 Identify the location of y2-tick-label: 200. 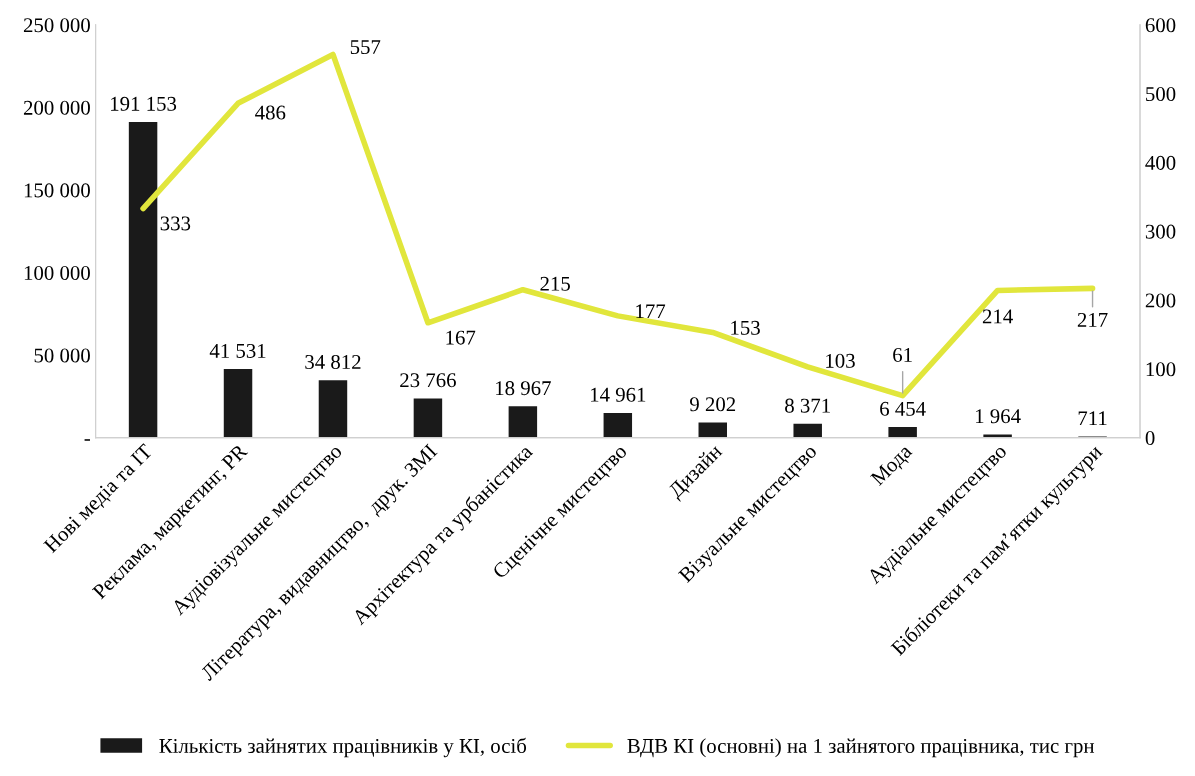
(1160, 300).